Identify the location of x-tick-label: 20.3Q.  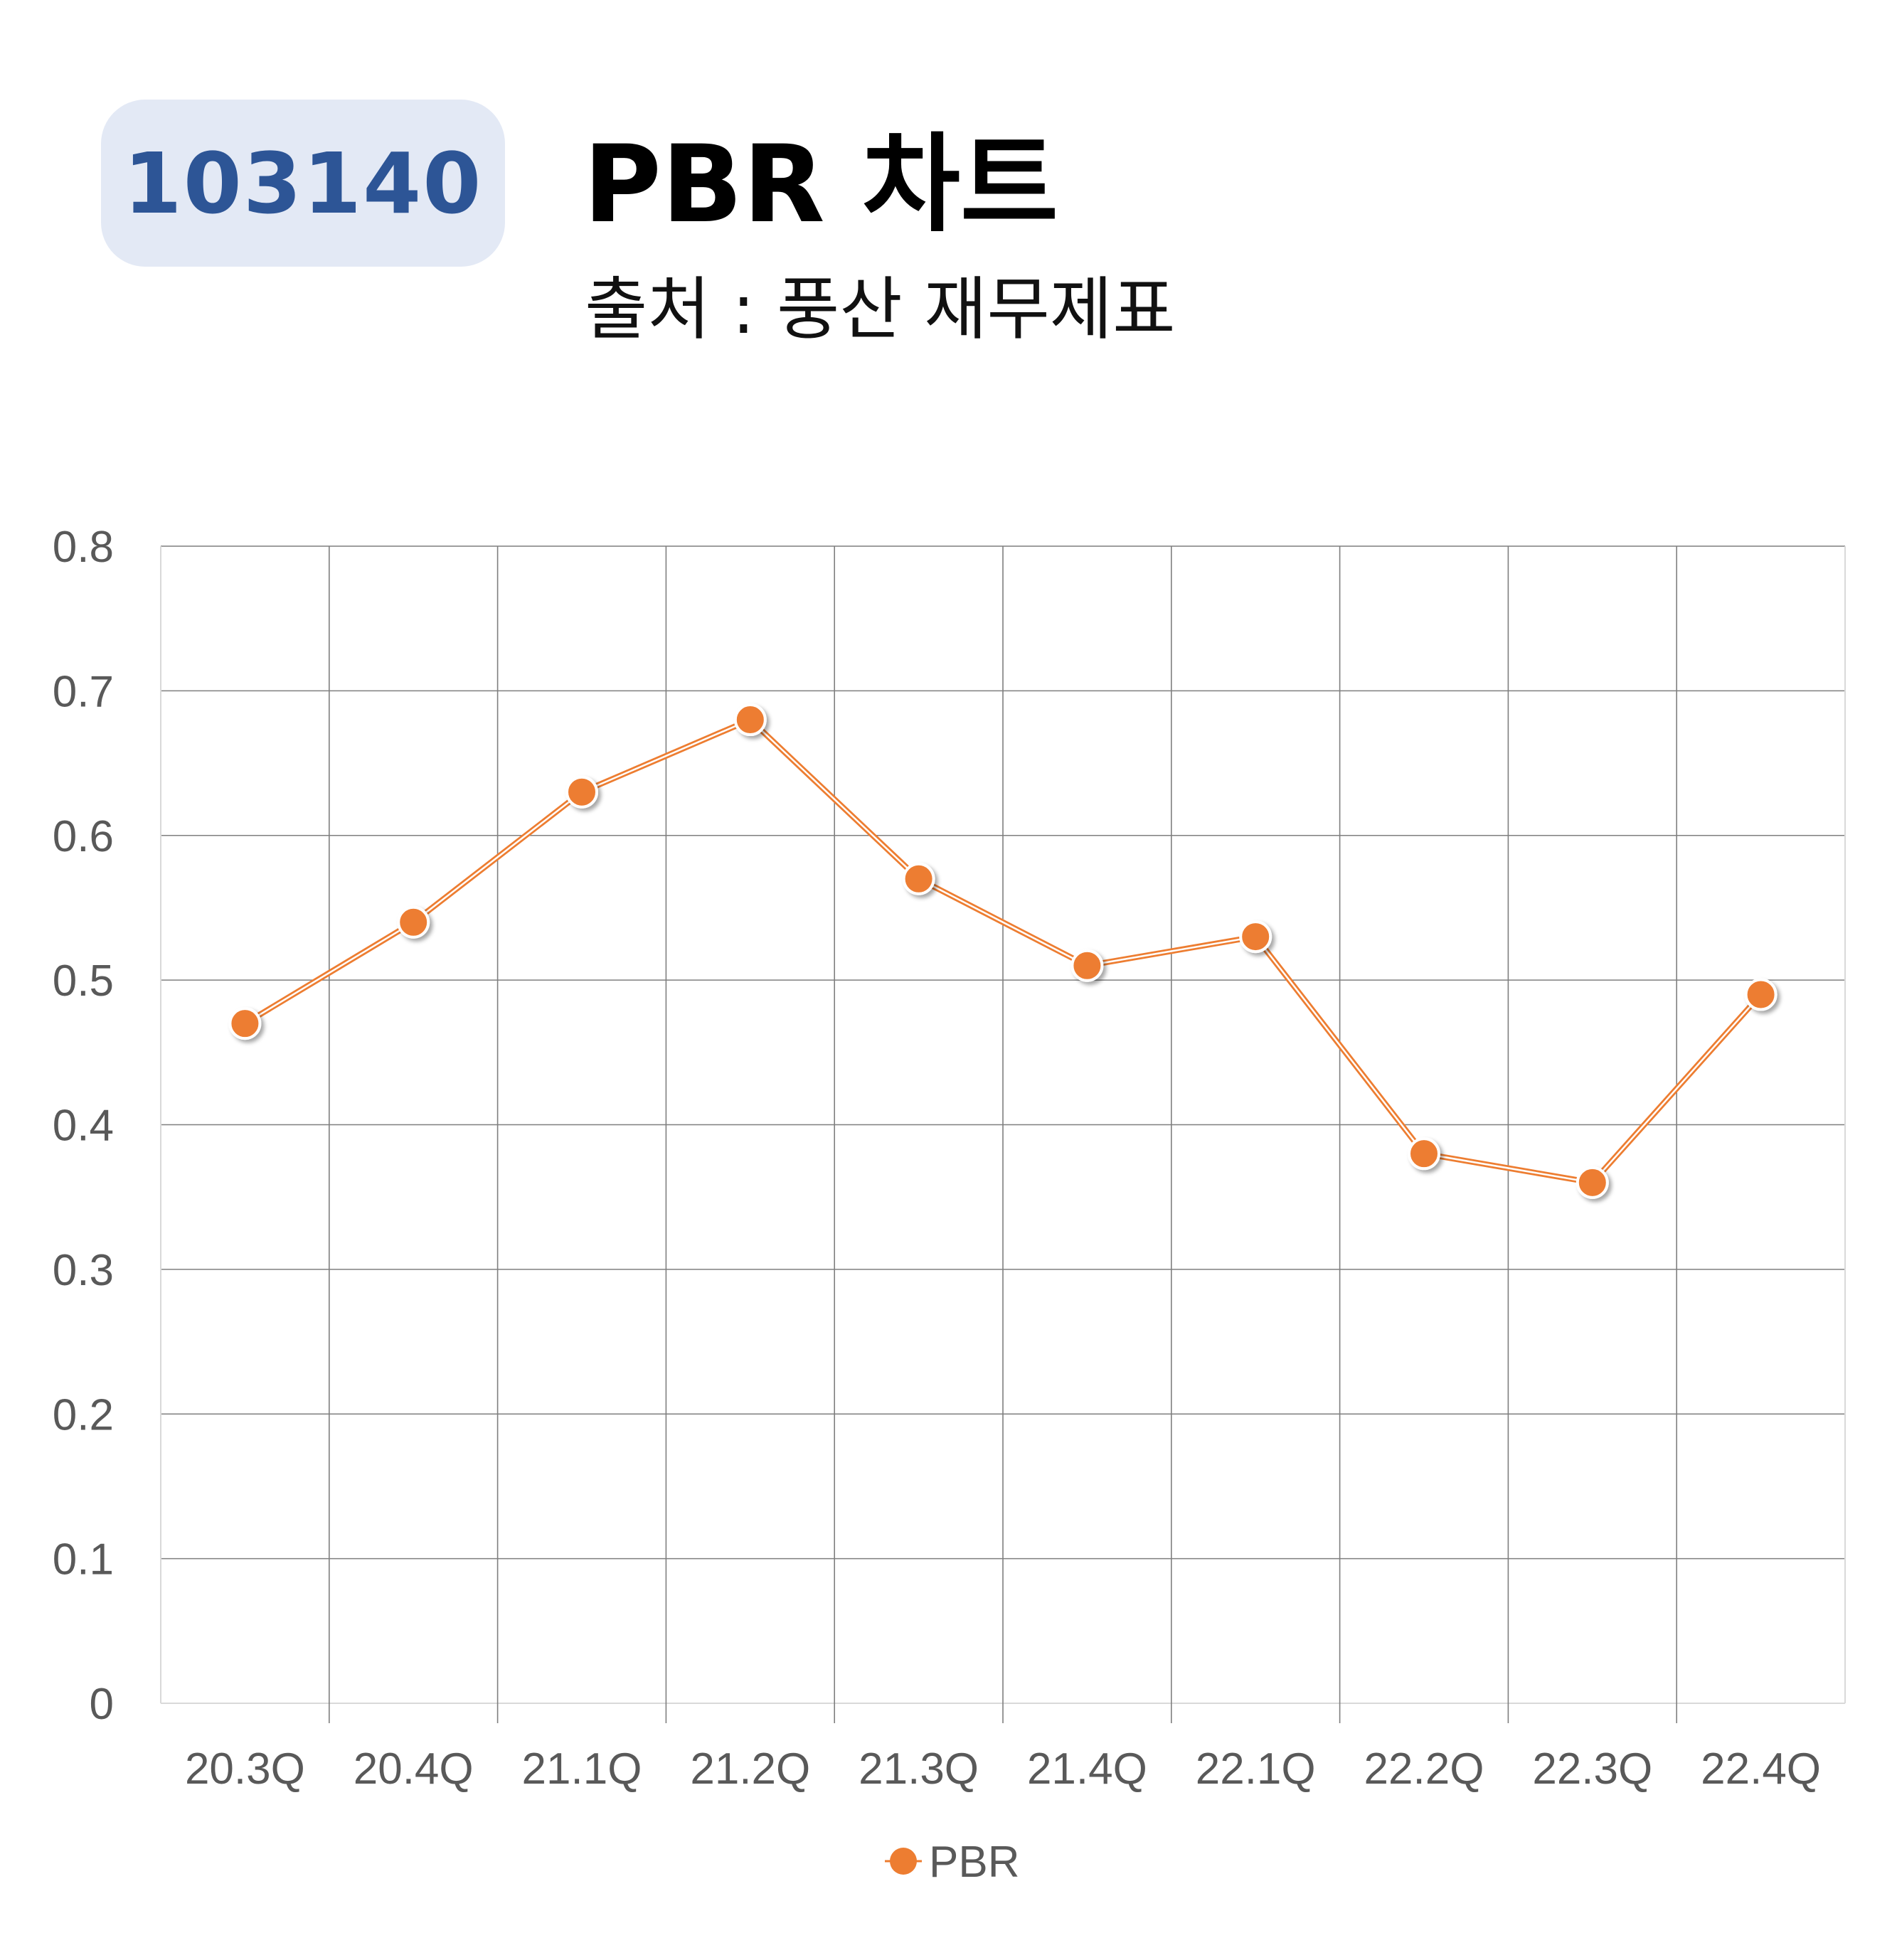
(245, 1769).